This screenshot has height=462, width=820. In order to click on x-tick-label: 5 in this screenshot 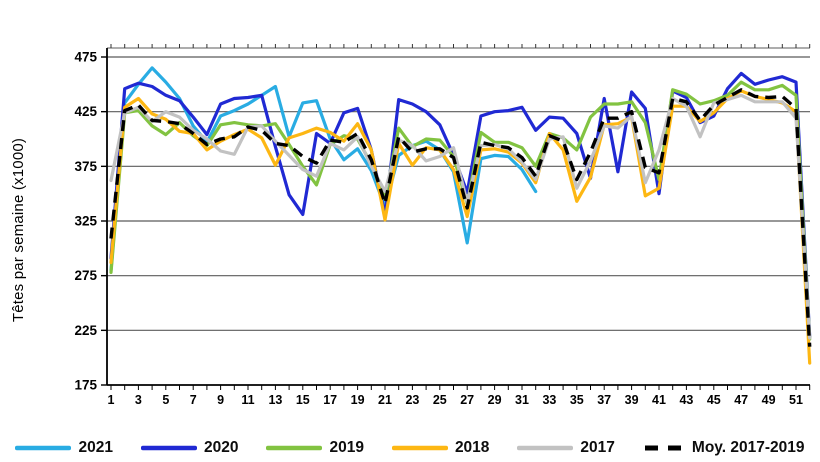, I will do `click(165, 400)`.